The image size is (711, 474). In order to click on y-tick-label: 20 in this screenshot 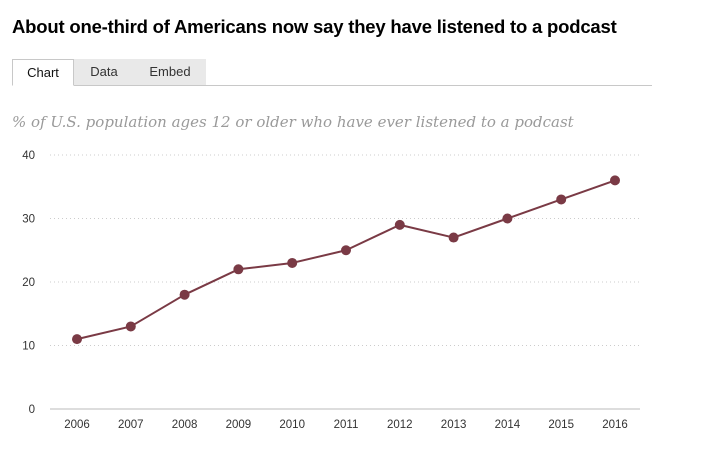, I will do `click(28, 283)`.